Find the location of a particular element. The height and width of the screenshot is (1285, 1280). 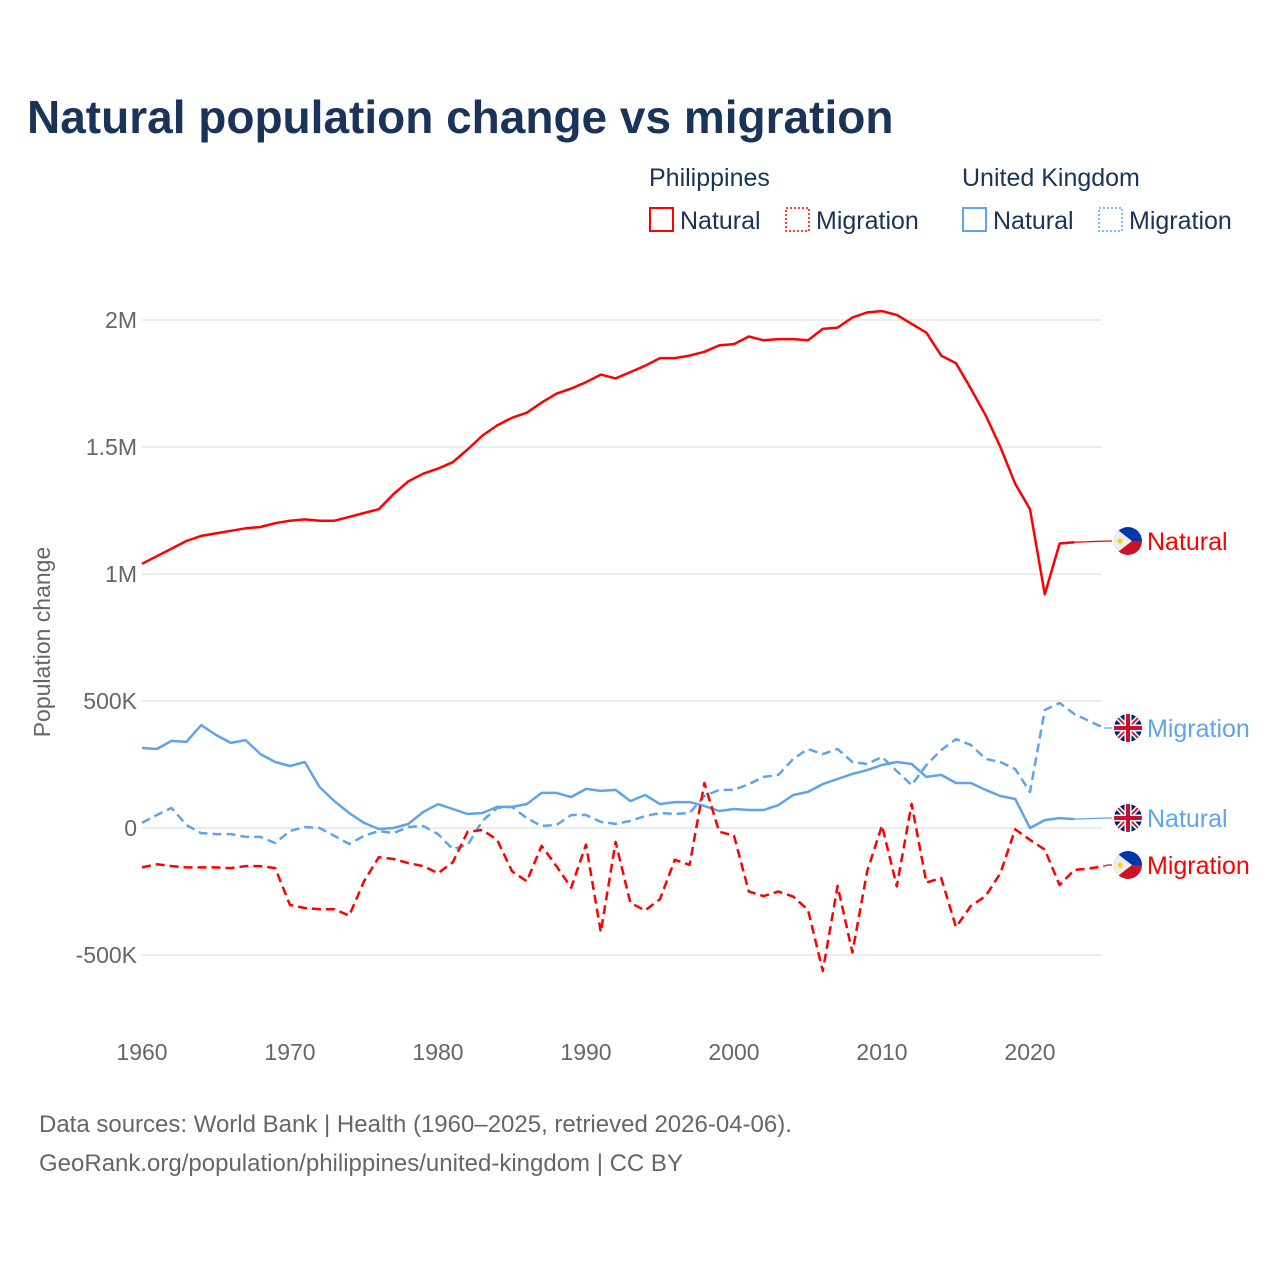

series-line-united-kingdom-migration is located at coordinates (623, 776).